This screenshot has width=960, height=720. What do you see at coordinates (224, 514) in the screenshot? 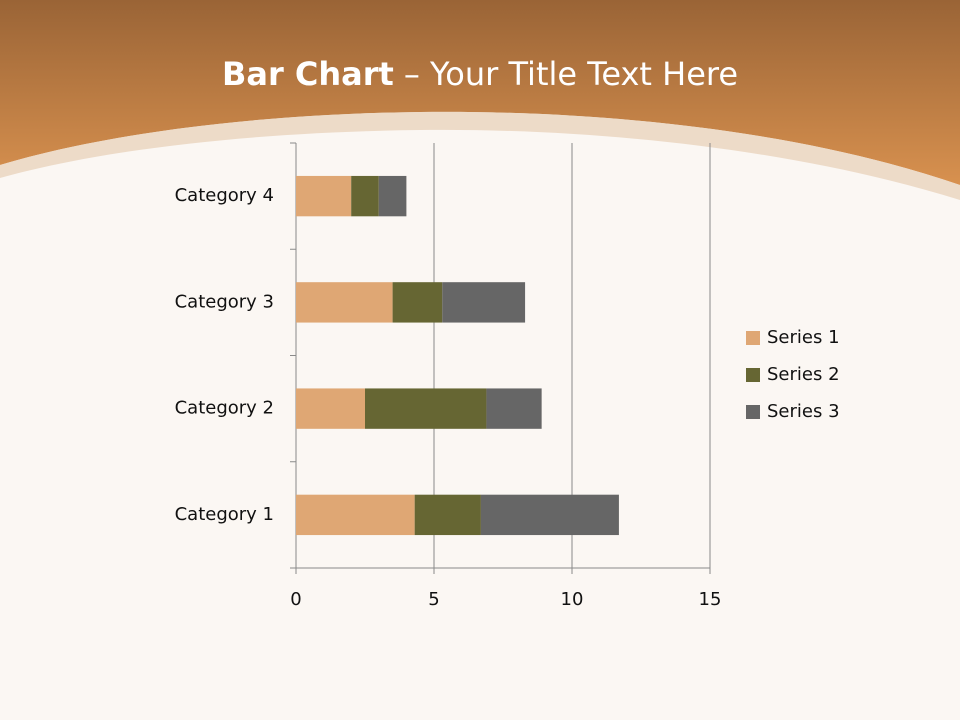
I see `y-tick-label: Category 1` at bounding box center [224, 514].